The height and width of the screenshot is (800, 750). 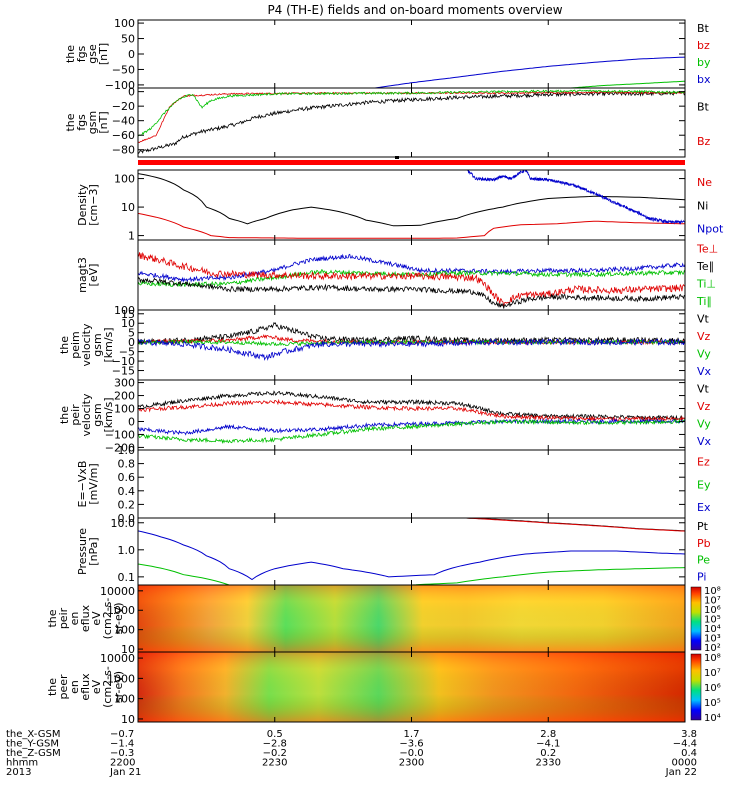 What do you see at coordinates (22, 763) in the screenshot?
I see `xaxis-row-label: hhmm` at bounding box center [22, 763].